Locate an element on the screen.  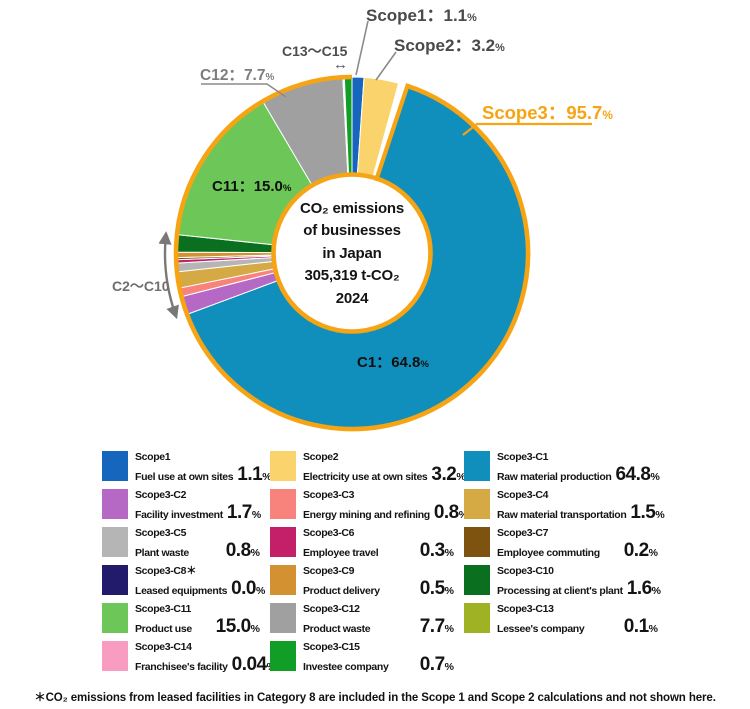
legend-desc: Energy mining and refining is located at coordinates (366, 515).